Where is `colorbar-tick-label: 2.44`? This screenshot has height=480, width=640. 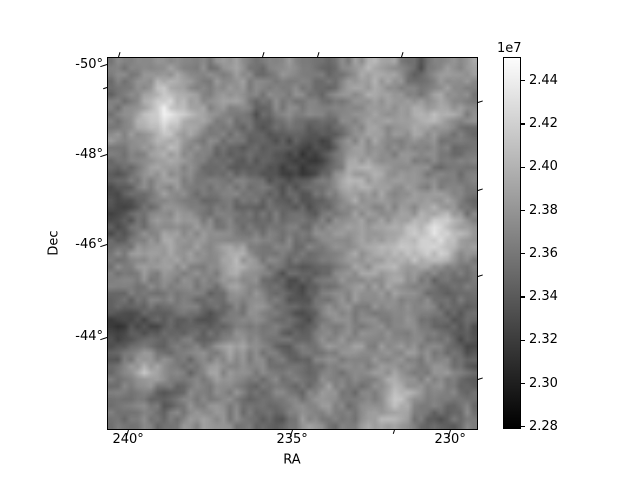 colorbar-tick-label: 2.44 is located at coordinates (543, 80).